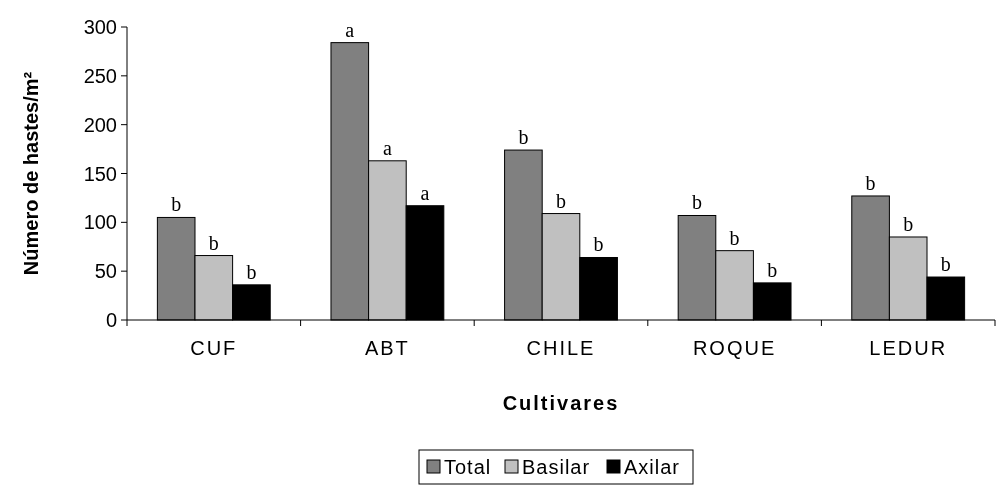  What do you see at coordinates (214, 348) in the screenshot?
I see `x-tick-label: CUF` at bounding box center [214, 348].